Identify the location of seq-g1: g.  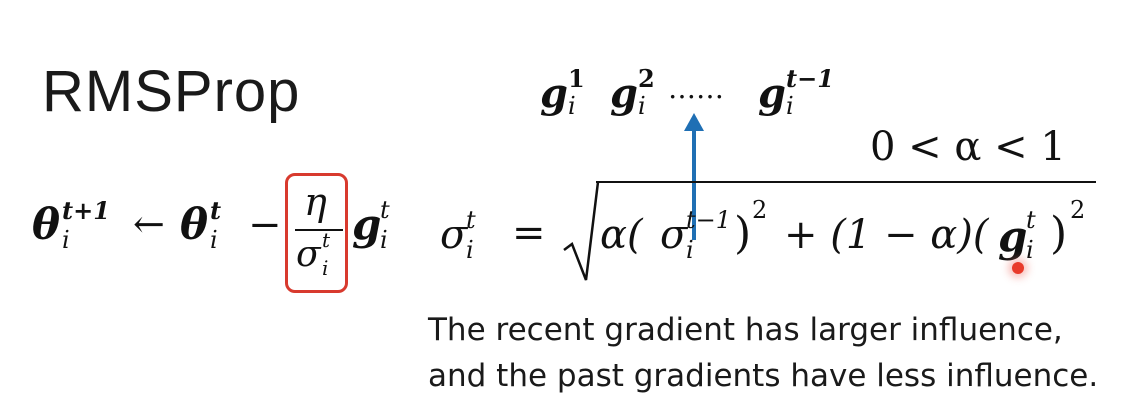
(554, 93).